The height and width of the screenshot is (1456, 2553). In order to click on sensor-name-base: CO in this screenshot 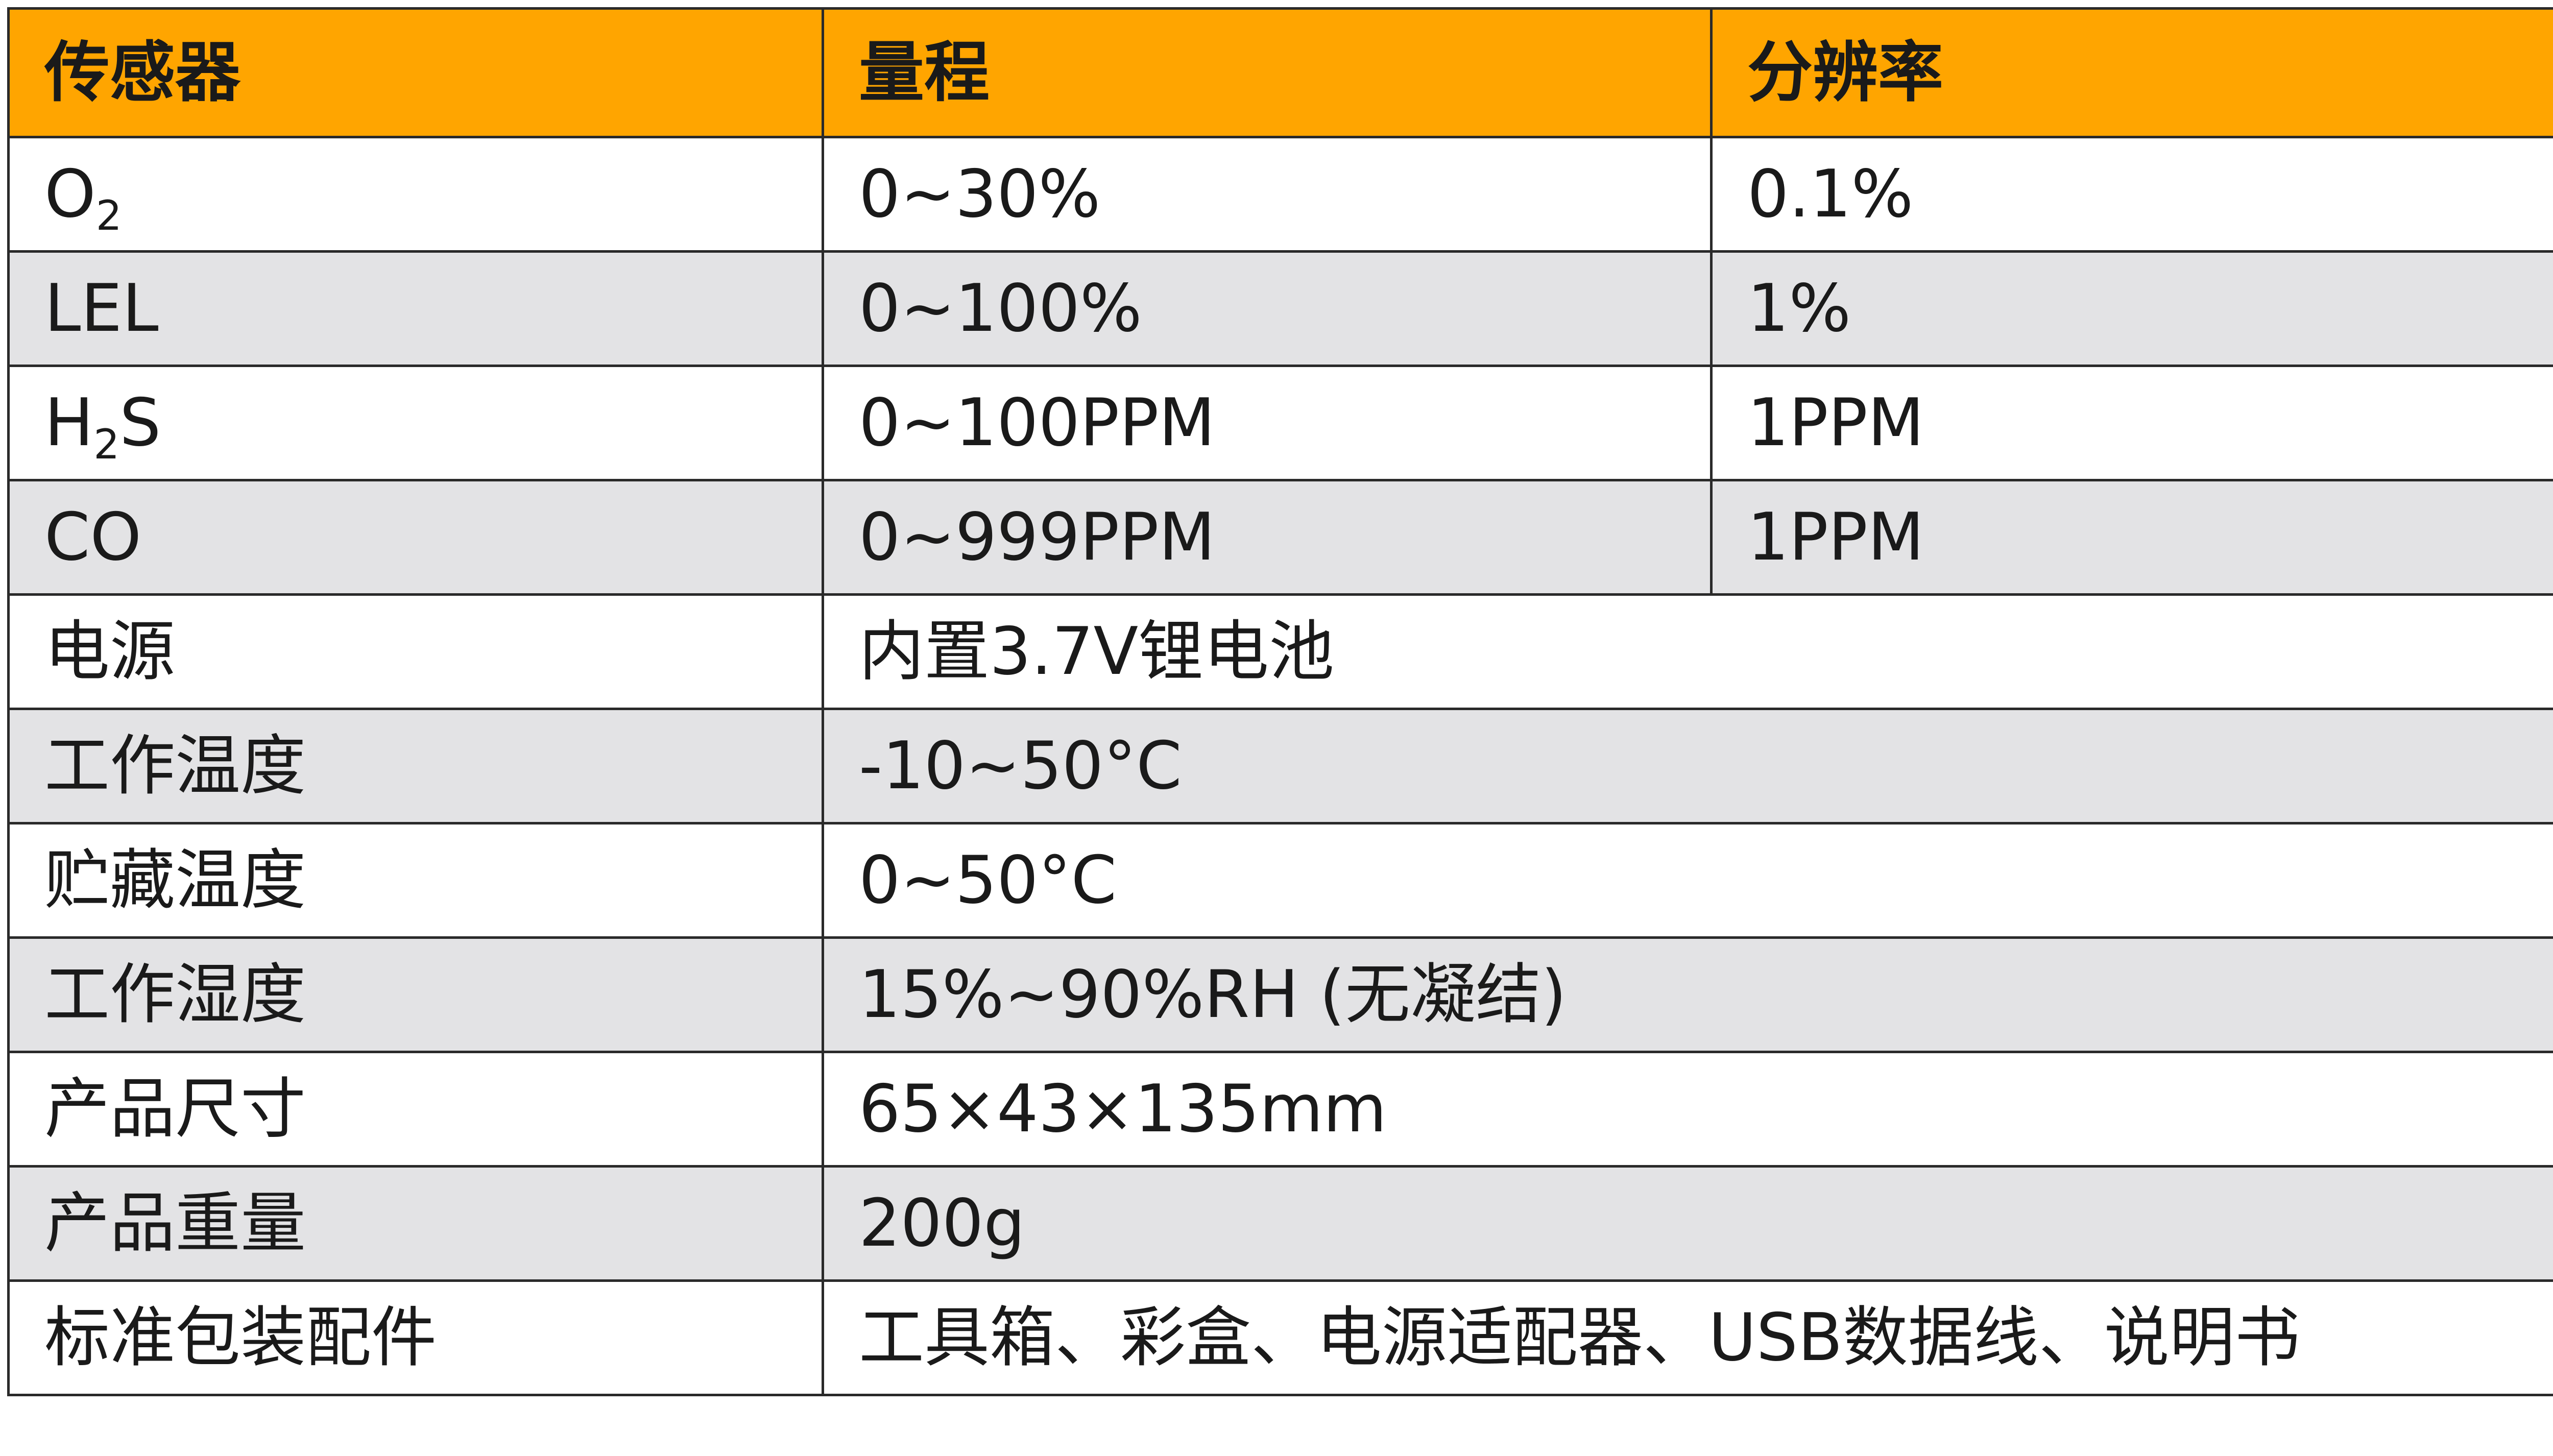, I will do `click(93, 537)`.